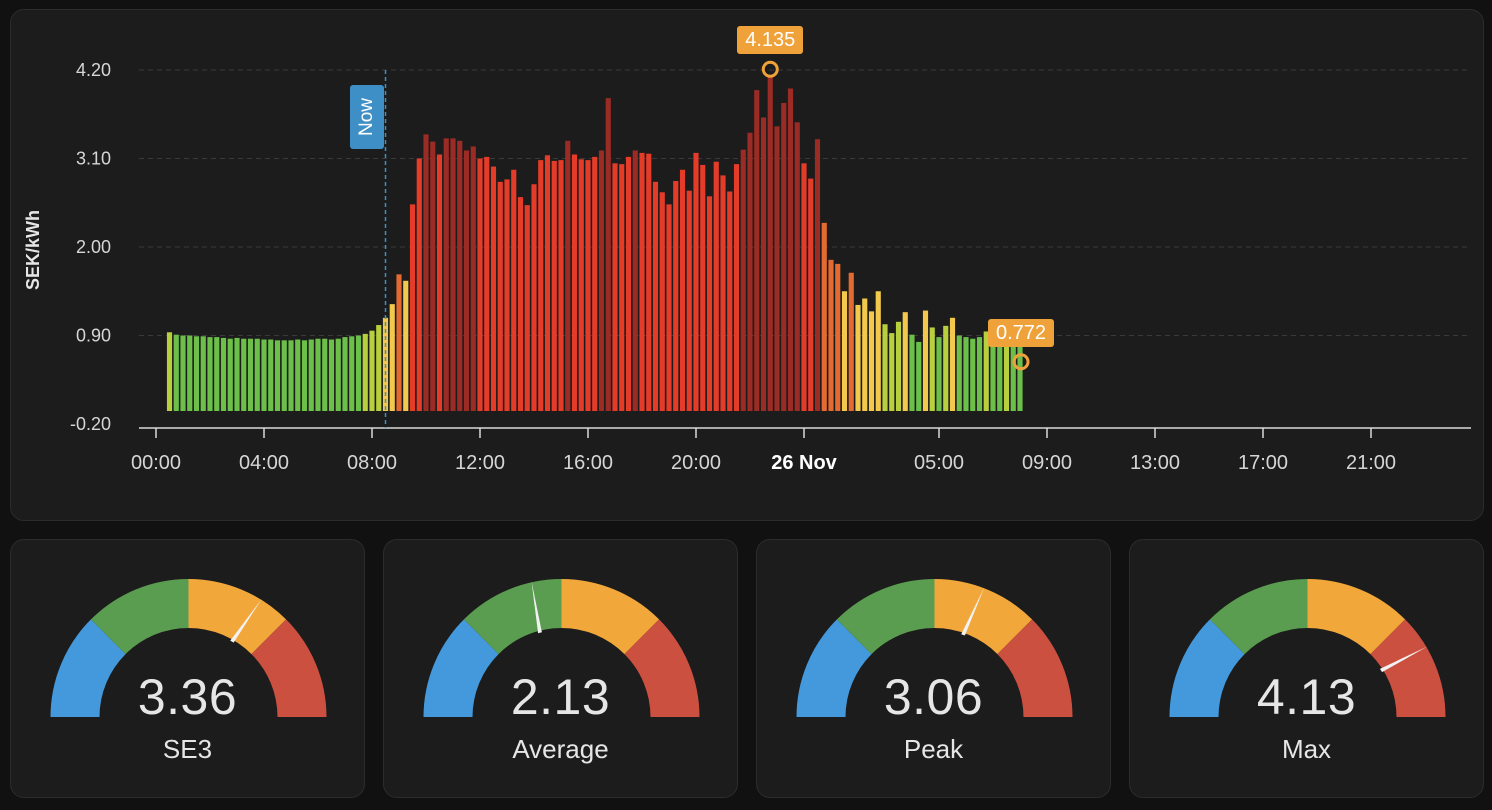  I want to click on y-tick-label: 3.10, so click(93, 159).